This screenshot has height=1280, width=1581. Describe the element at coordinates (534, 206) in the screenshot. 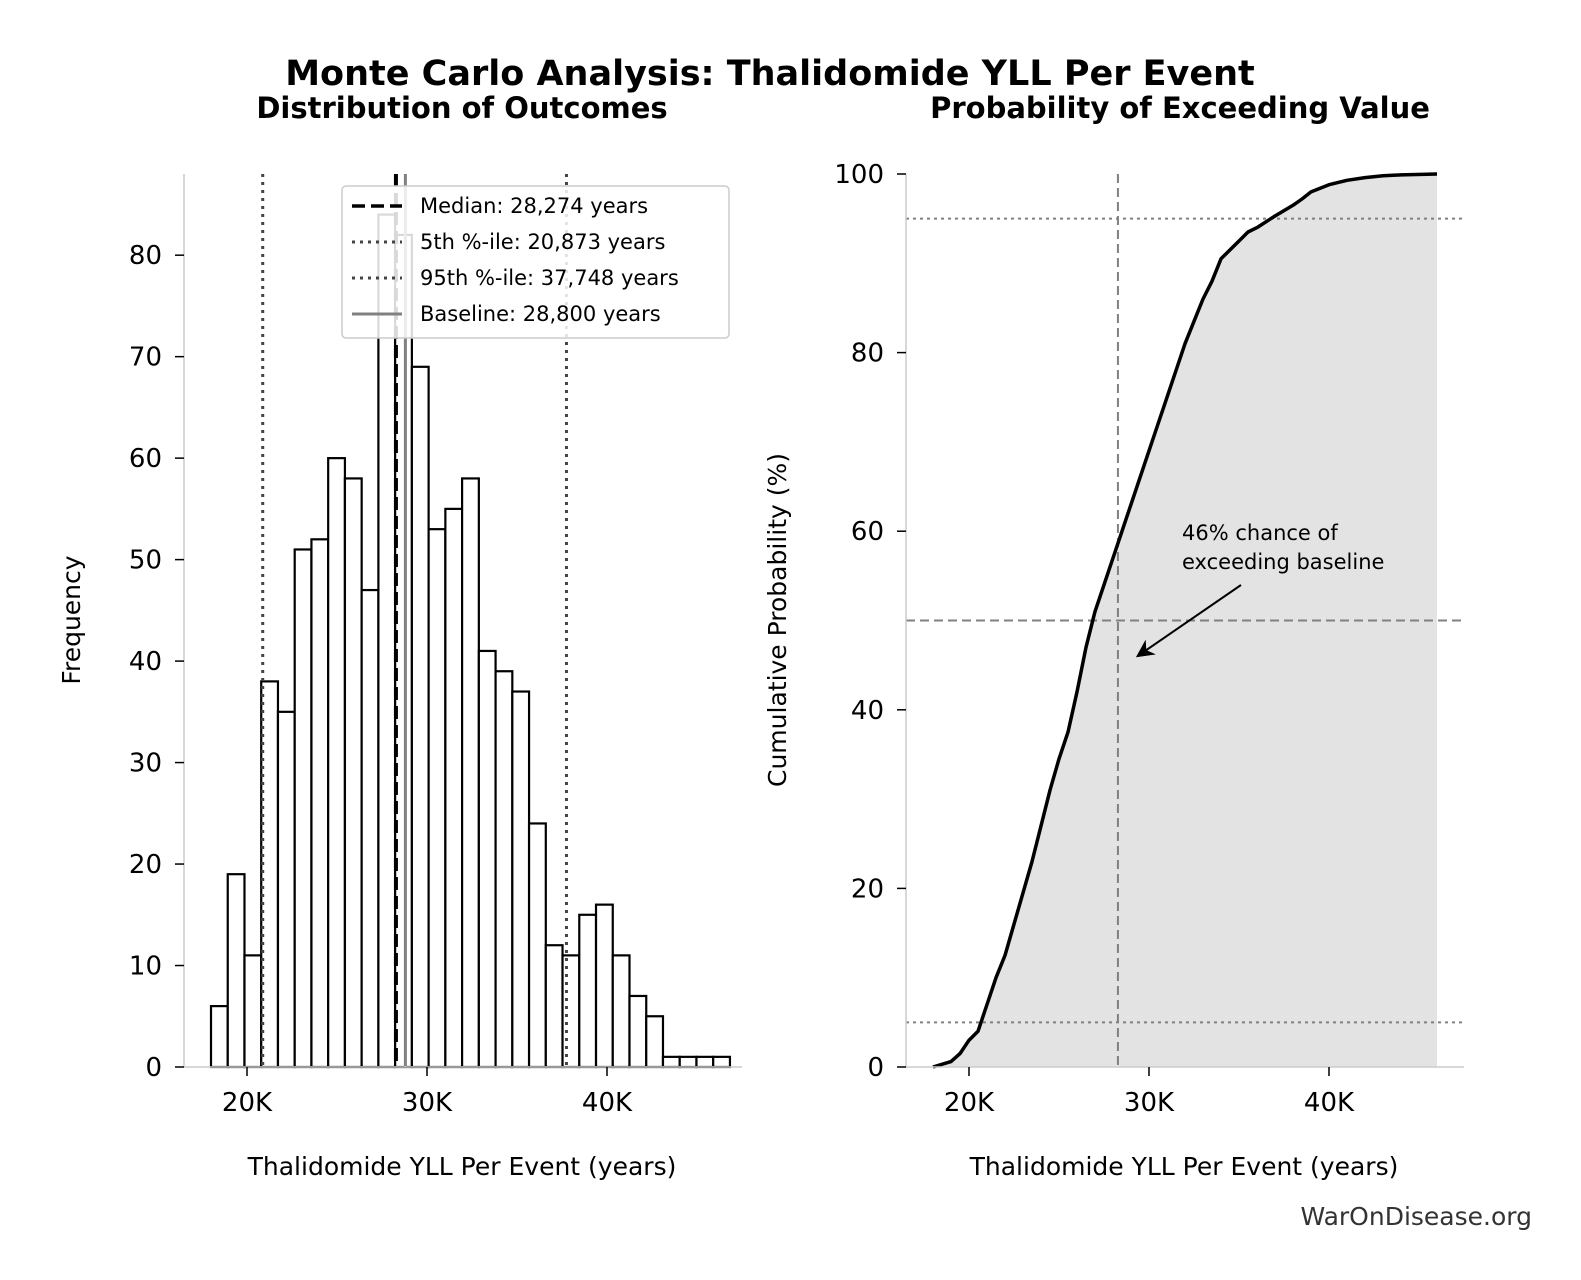

I see `legend-item-median: Median: 28,274 years` at that location.